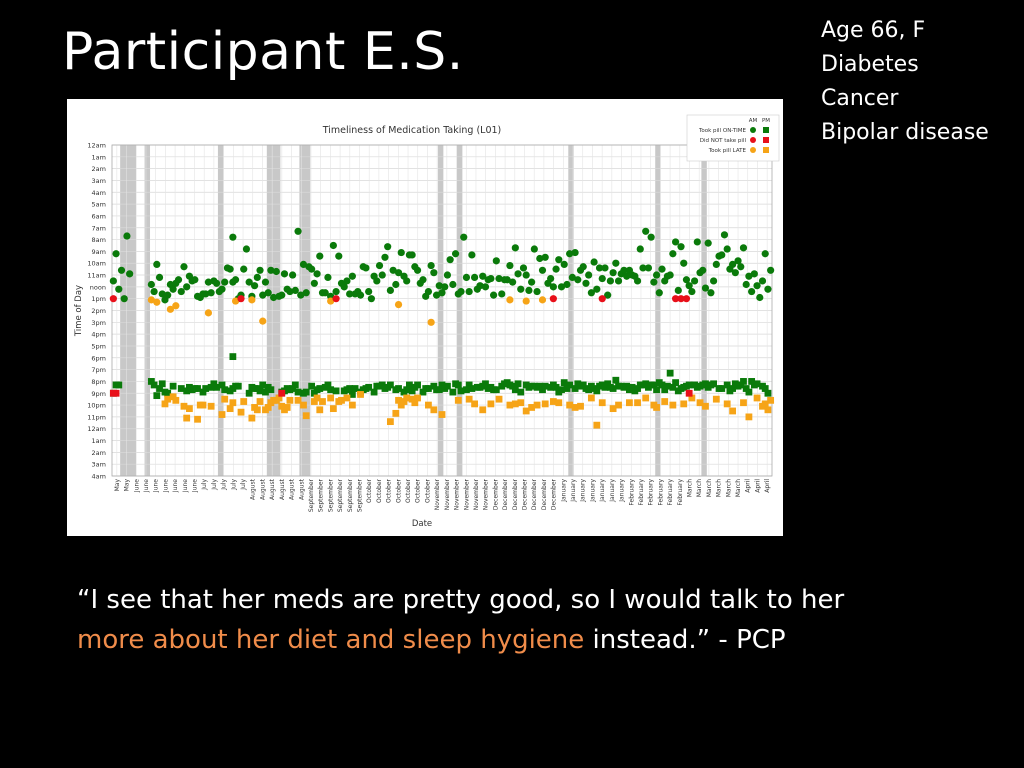  Describe the element at coordinates (79, 311) in the screenshot. I see `y-axis-label: Time of Day` at that location.